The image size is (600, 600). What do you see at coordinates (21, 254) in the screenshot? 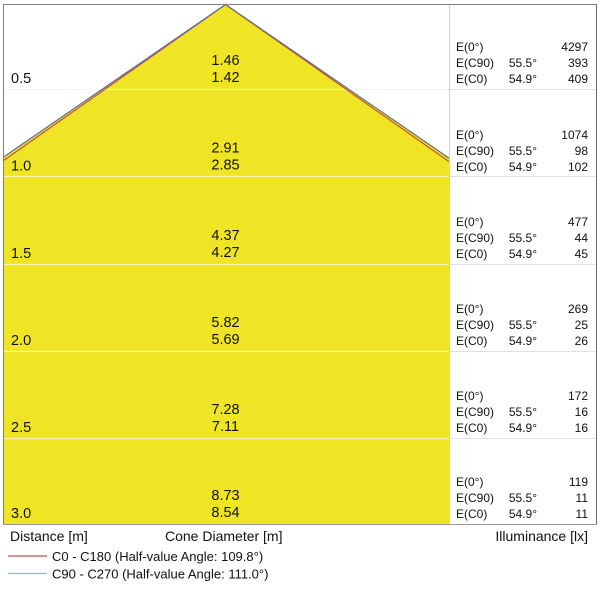
I see `svg-text: 1.5` at bounding box center [21, 254].